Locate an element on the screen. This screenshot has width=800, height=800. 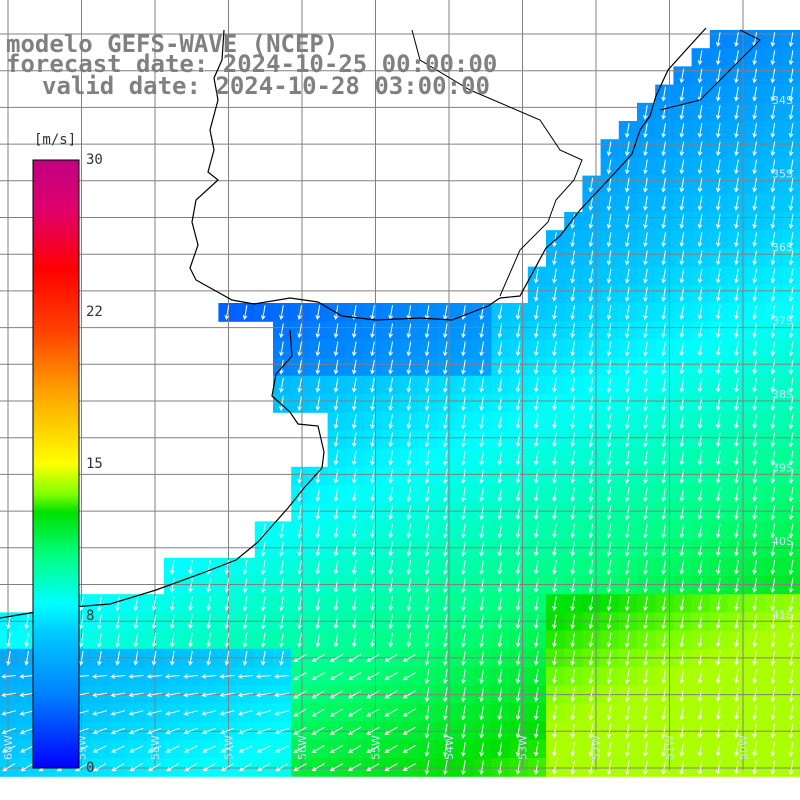
lat-label: 34S is located at coordinates (782, 100).